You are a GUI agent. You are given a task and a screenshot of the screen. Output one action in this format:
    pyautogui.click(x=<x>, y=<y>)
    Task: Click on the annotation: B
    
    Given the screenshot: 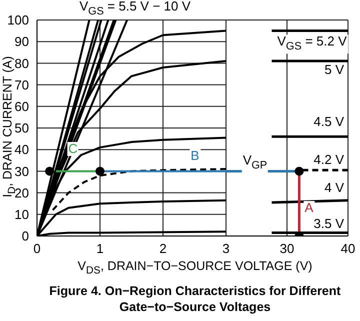 What is the action you would take?
    pyautogui.click(x=195, y=155)
    